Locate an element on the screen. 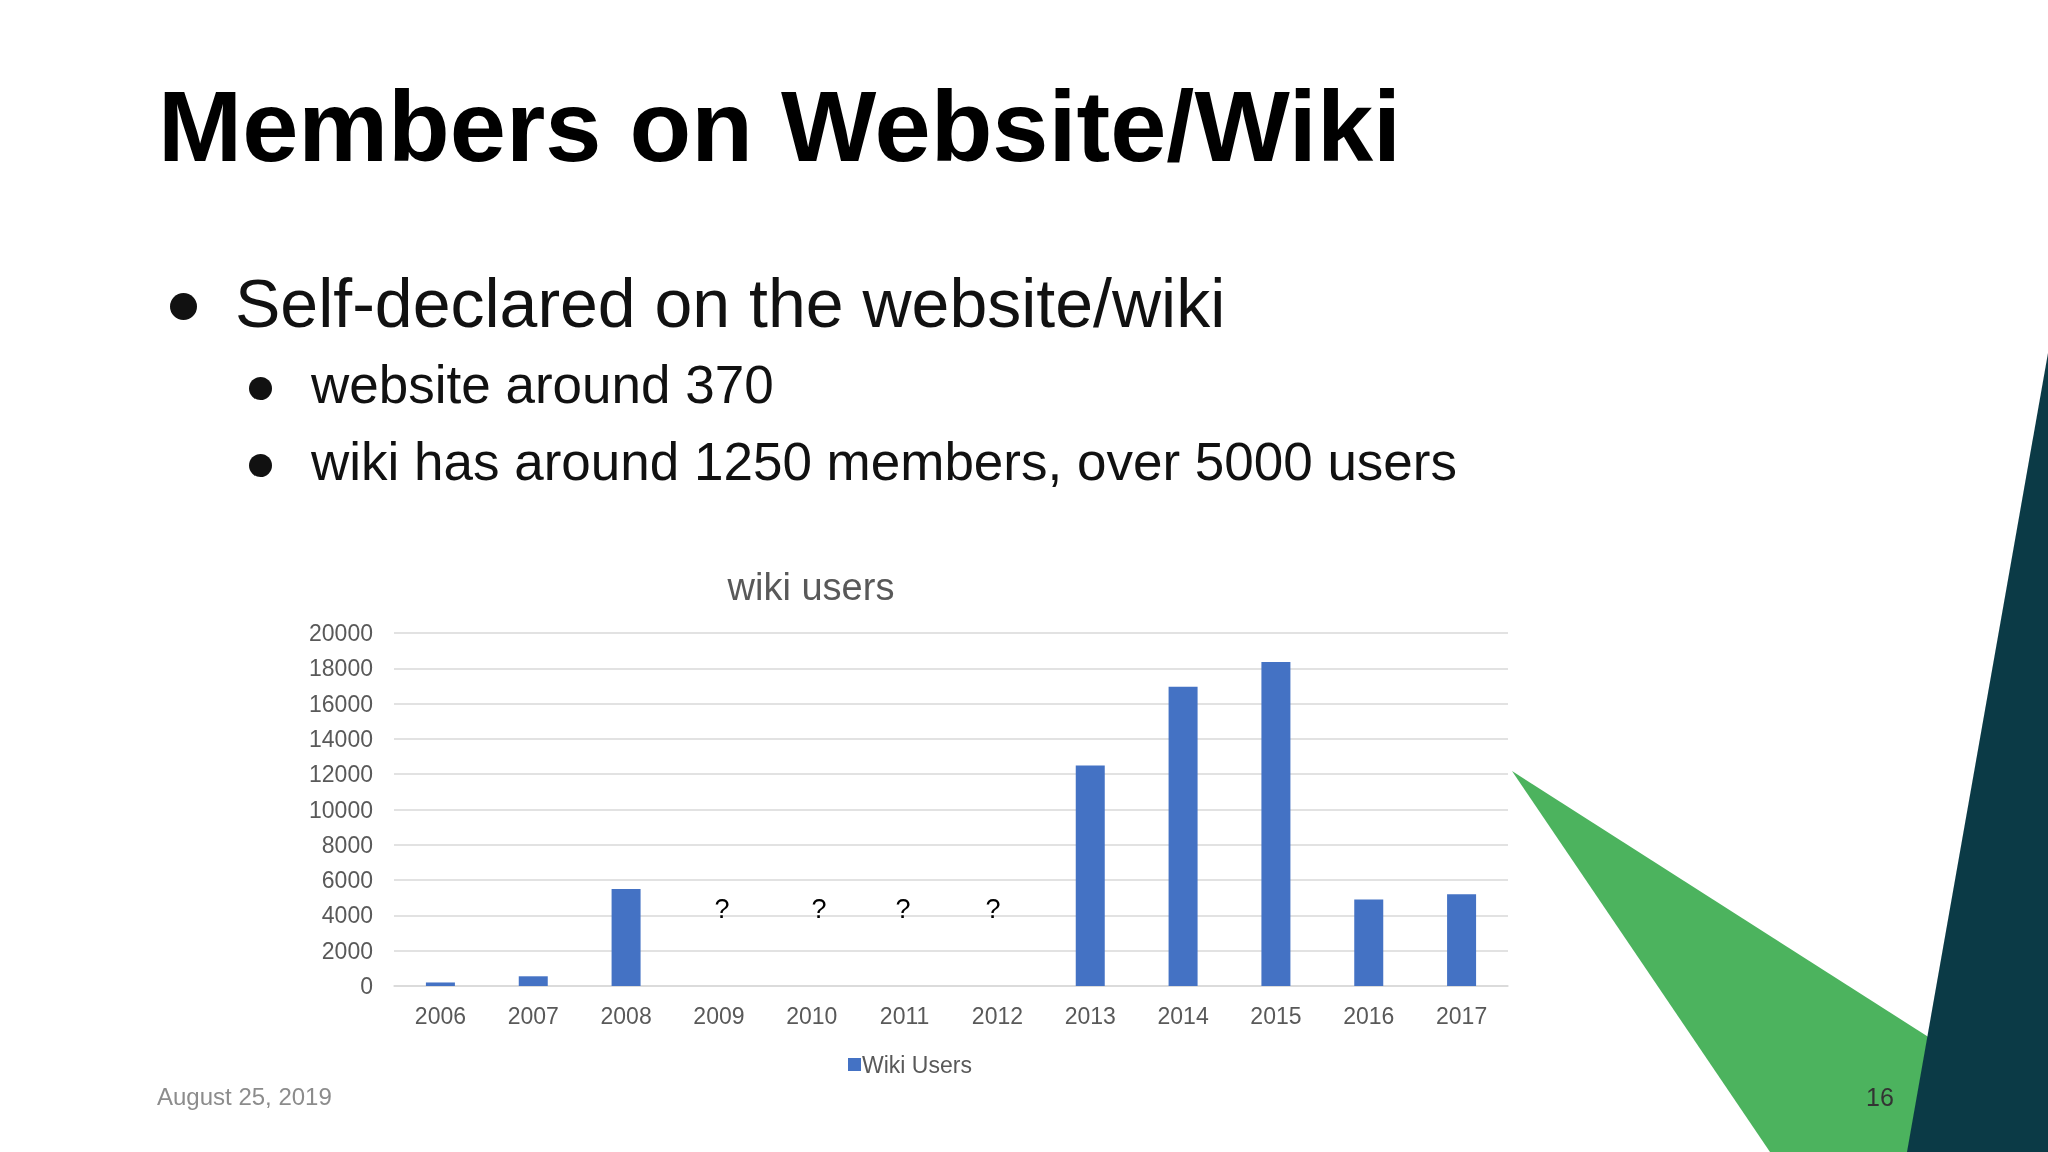 The image size is (2048, 1152). x-tick-label: 2013 is located at coordinates (1090, 1015).